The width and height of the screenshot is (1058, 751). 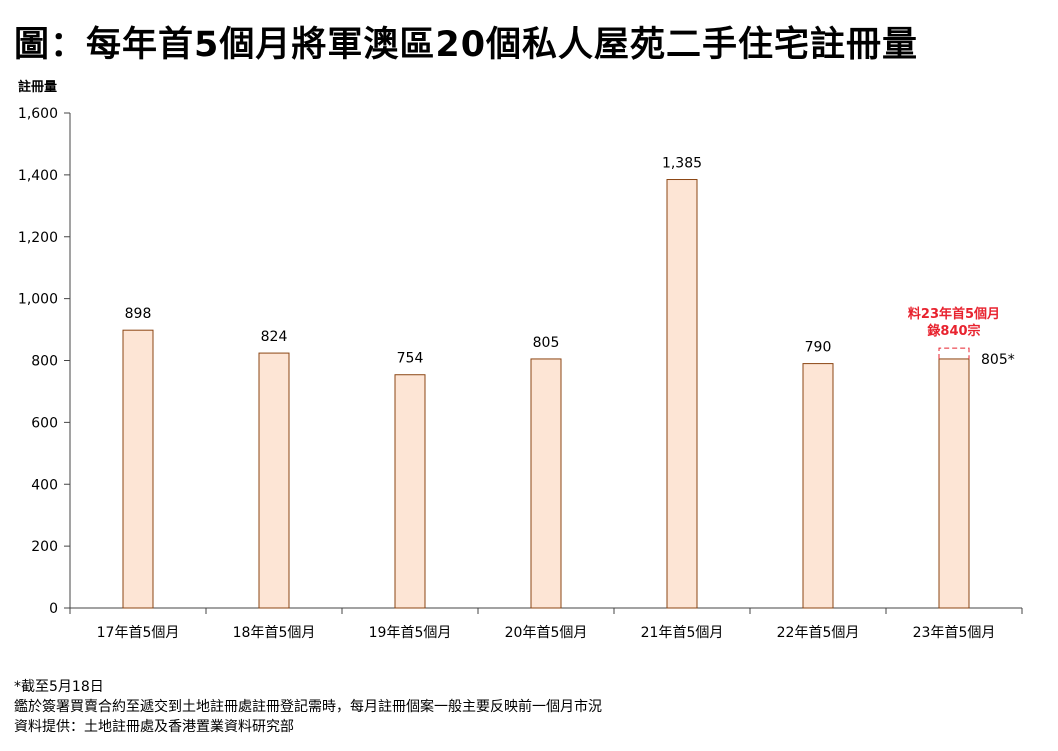 What do you see at coordinates (38, 238) in the screenshot?
I see `y-tick-label: 1,200` at bounding box center [38, 238].